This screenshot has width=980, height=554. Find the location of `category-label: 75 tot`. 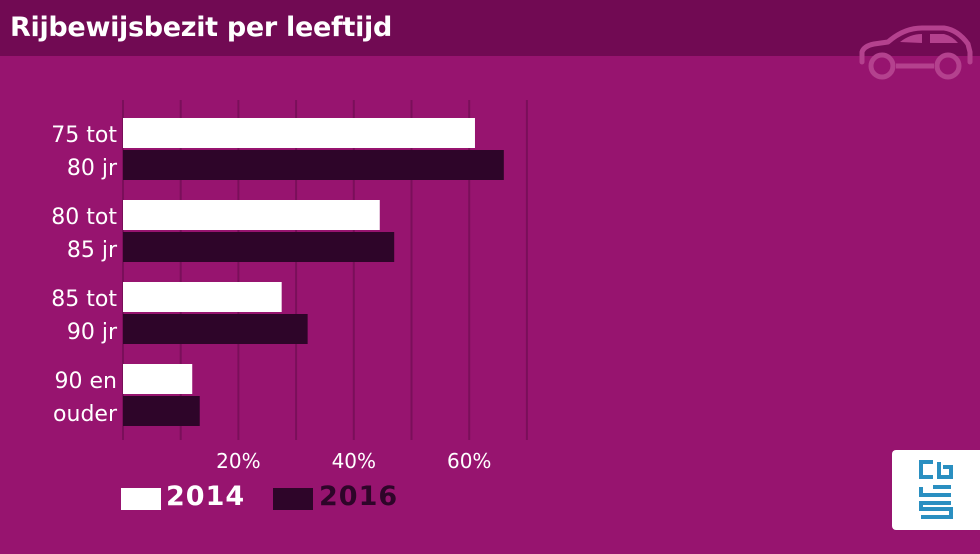

category-label: 75 tot is located at coordinates (84, 135).